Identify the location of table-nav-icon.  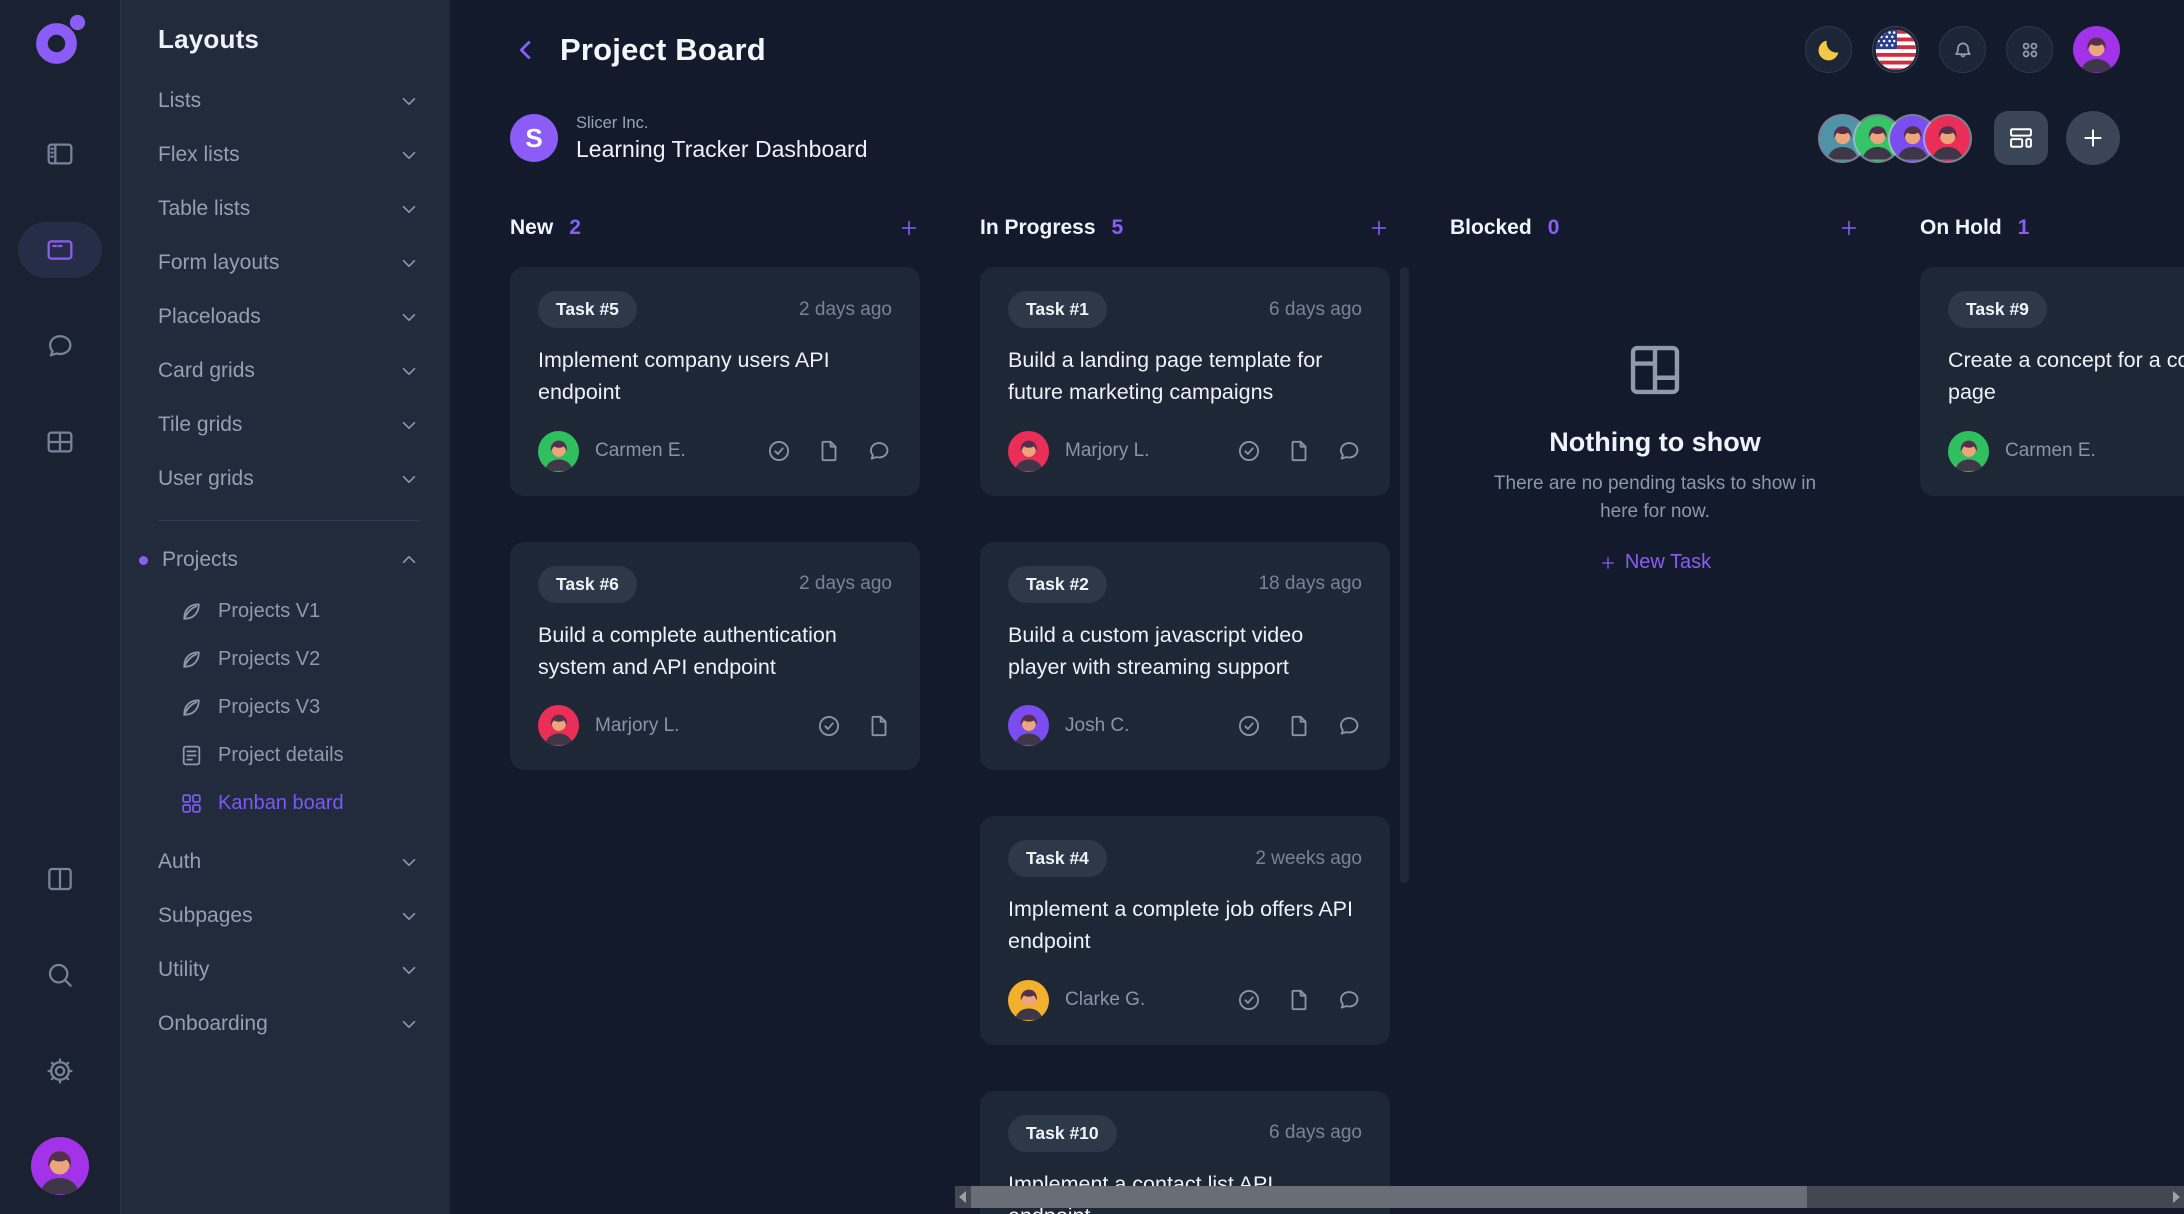
(60, 442).